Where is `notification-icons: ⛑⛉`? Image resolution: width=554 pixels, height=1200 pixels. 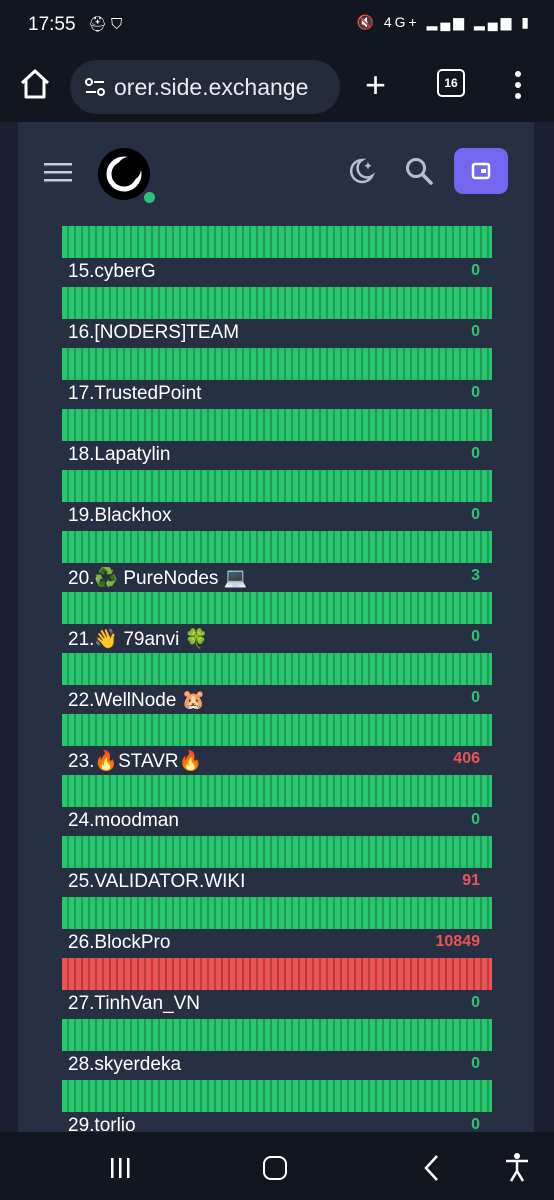 notification-icons: ⛑⛉ is located at coordinates (107, 24).